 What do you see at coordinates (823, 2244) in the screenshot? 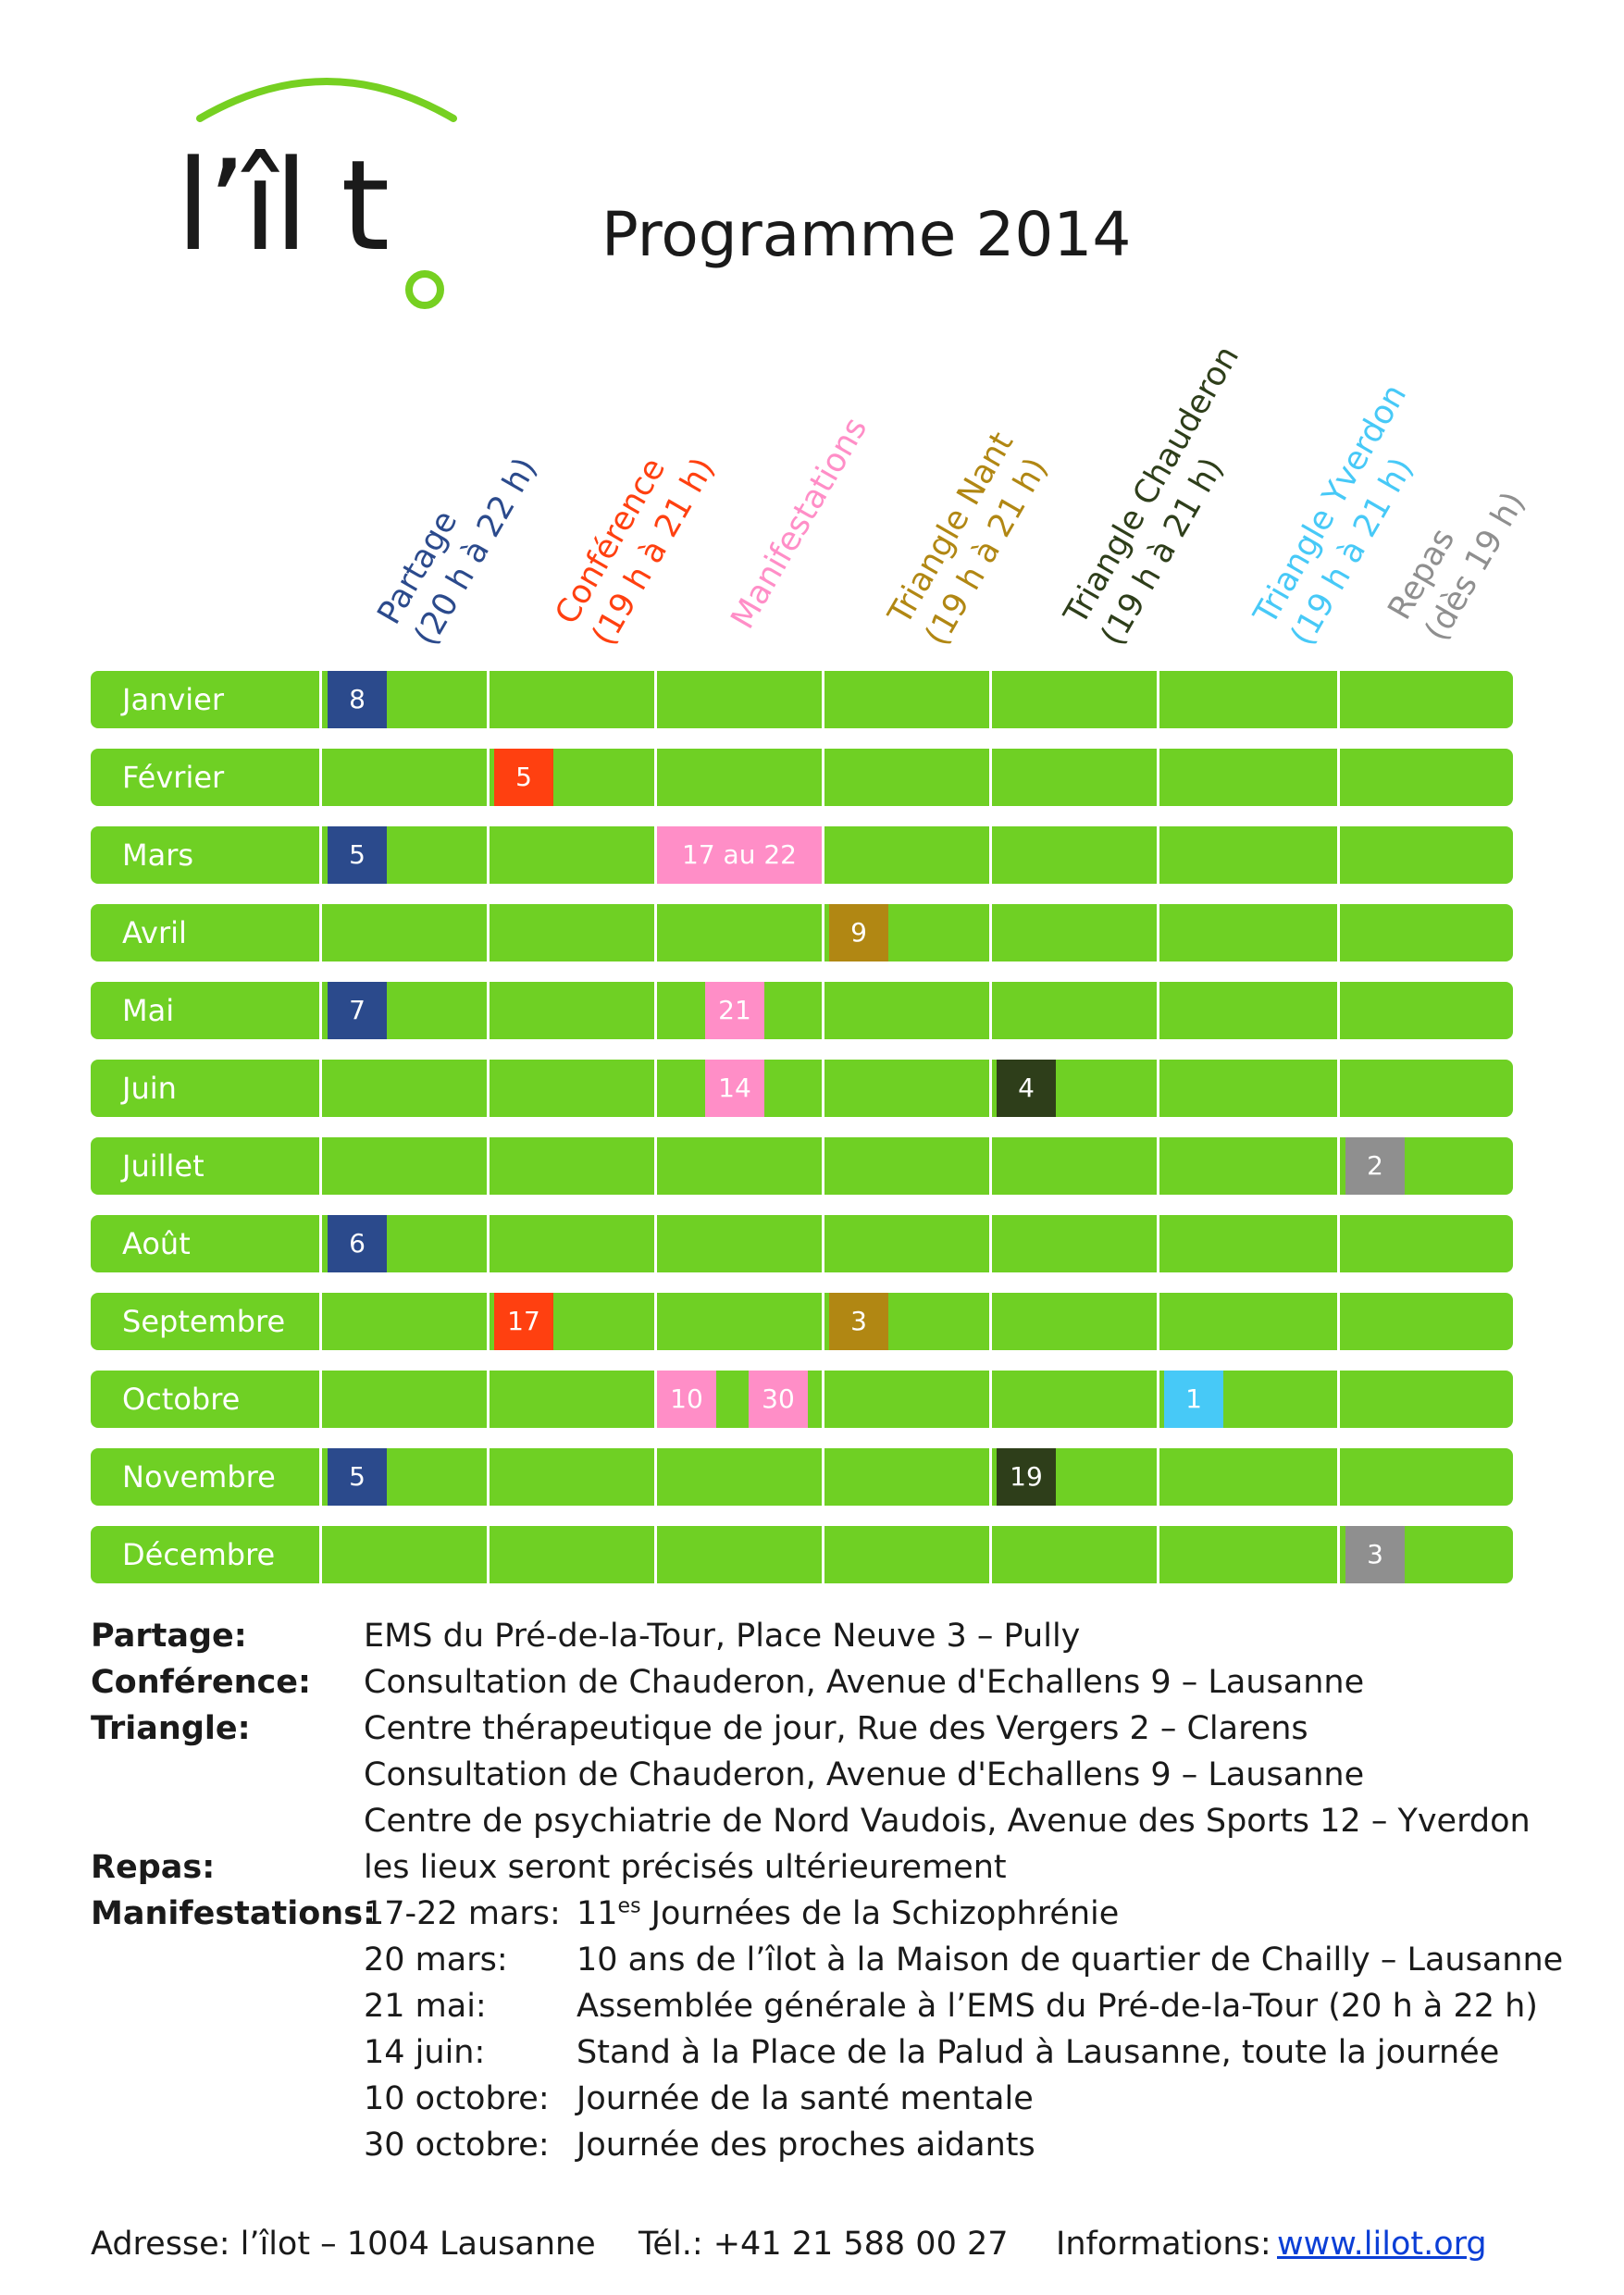
I see `footer-phone: Tél.: +41 21 588 00 27` at bounding box center [823, 2244].